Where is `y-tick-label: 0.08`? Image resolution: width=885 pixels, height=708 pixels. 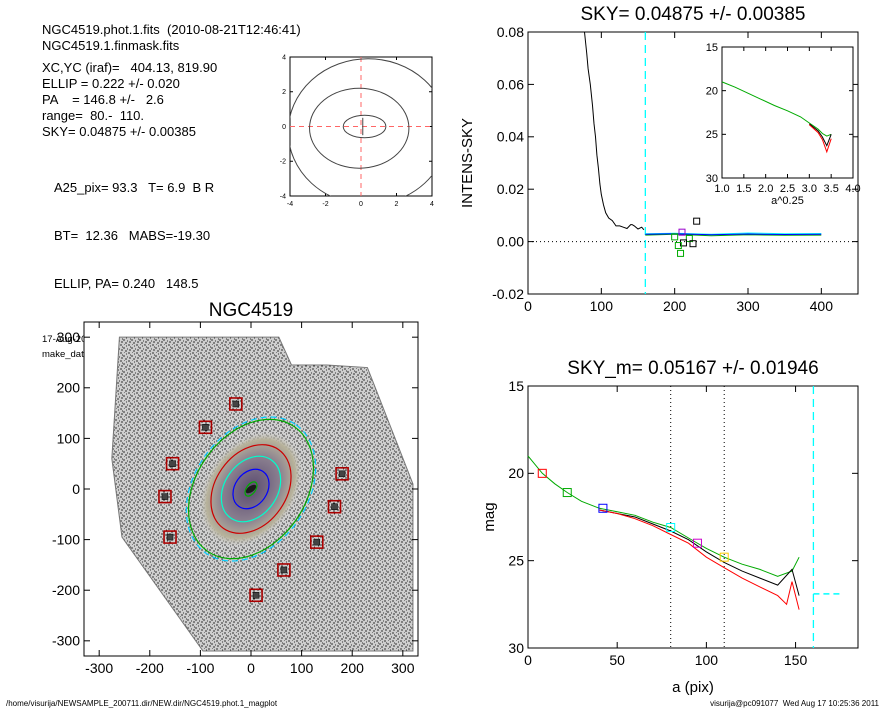
y-tick-label: 0.08 is located at coordinates (510, 32).